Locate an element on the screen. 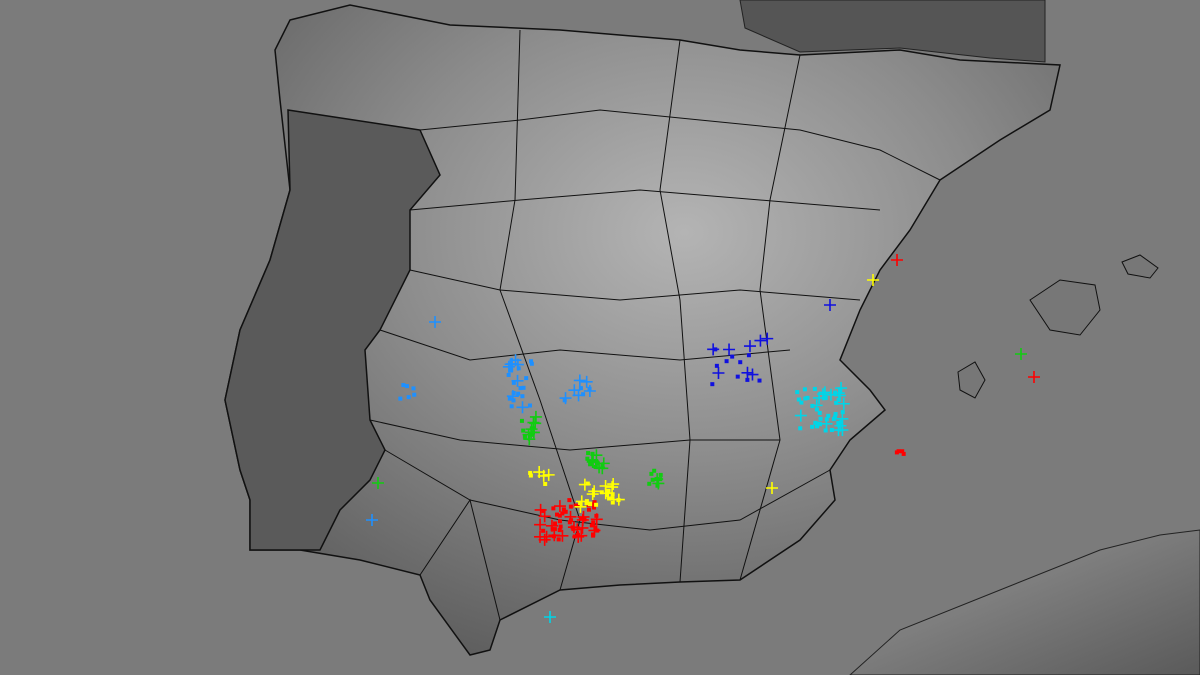  ibiza is located at coordinates (971, 380).